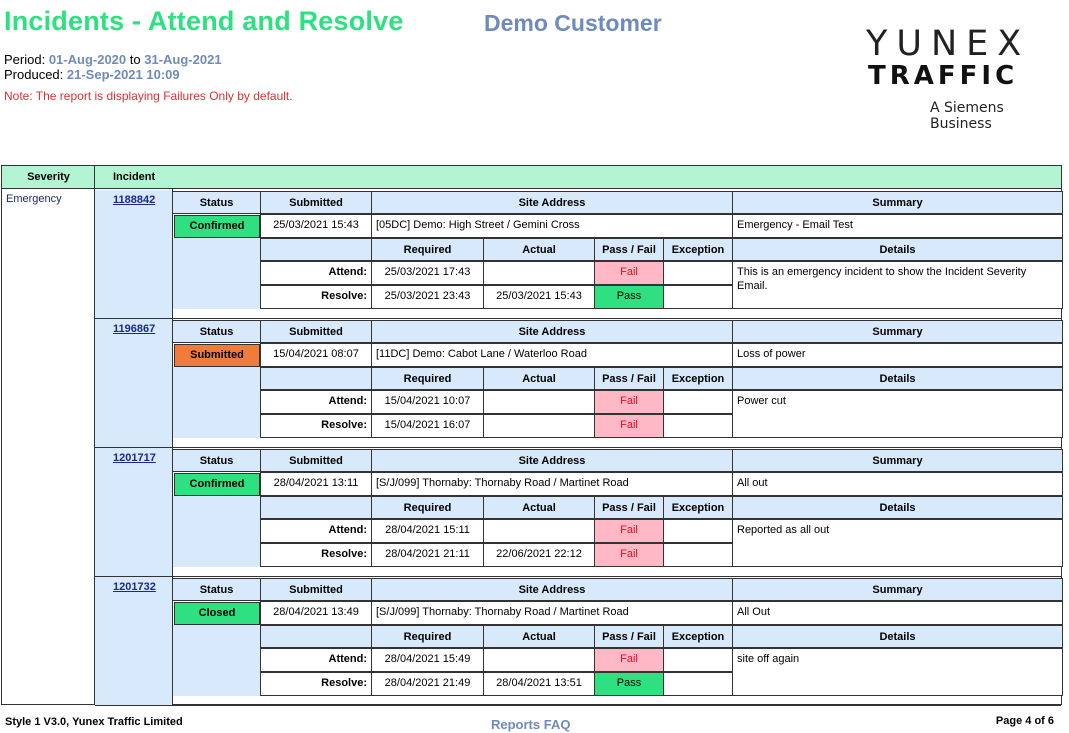 Image resolution: width=1069 pixels, height=733 pixels. I want to click on attend-required: 28/04/2021 15:11, so click(427, 531).